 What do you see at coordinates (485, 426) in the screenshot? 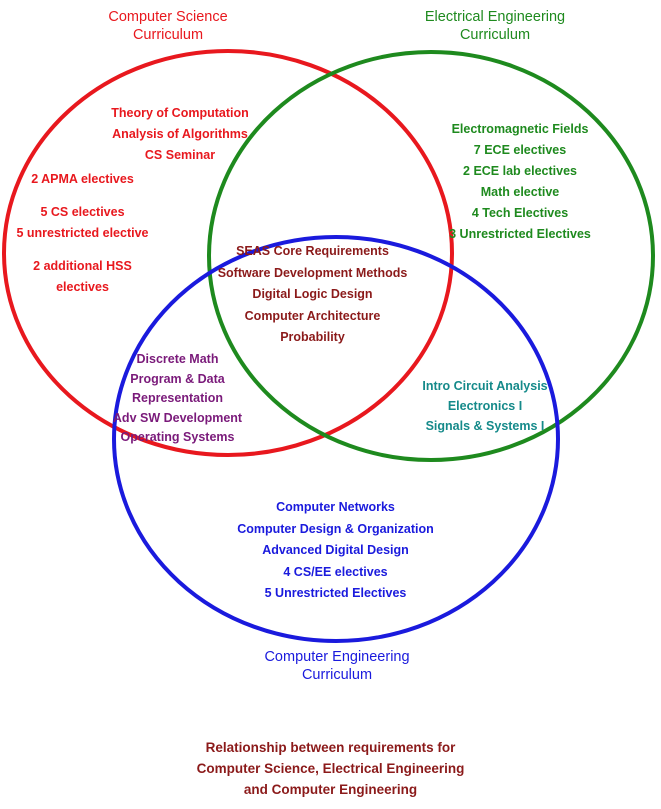
I see `text-line: Signals & Systems I` at bounding box center [485, 426].